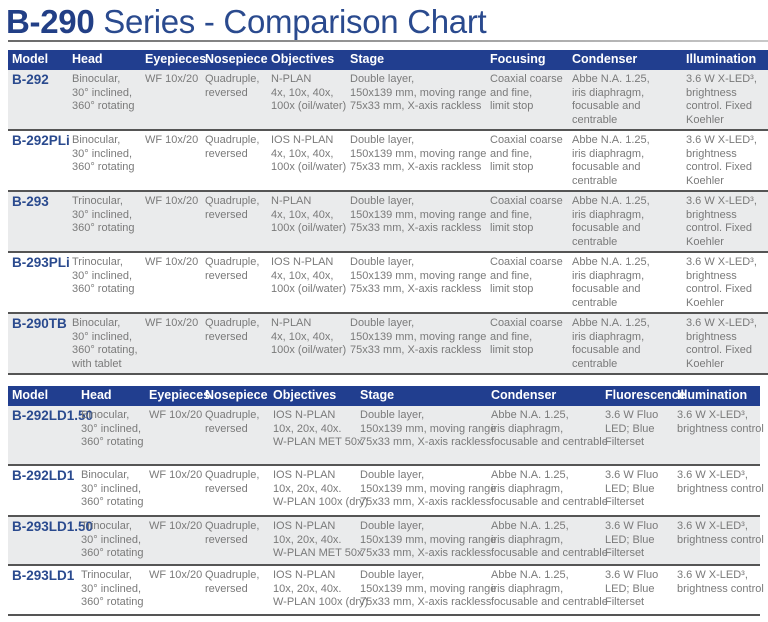  What do you see at coordinates (720, 588) in the screenshot?
I see `illumination-line: brightness control` at bounding box center [720, 588].